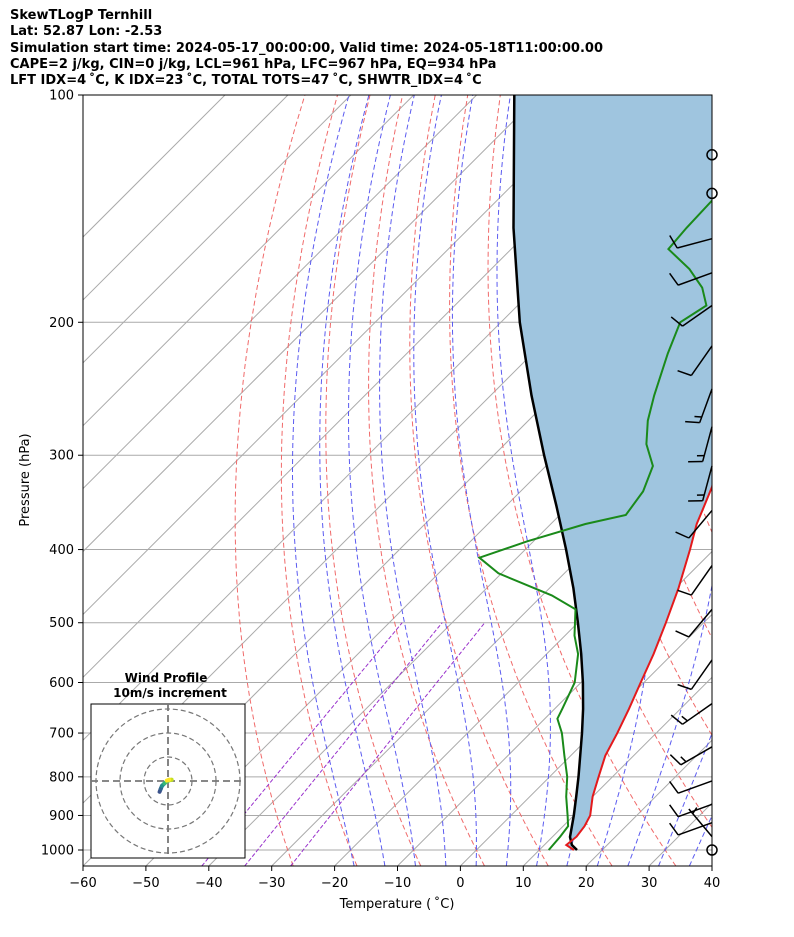 This screenshot has width=794, height=937. What do you see at coordinates (271, 883) in the screenshot?
I see `x-tick-label: −30` at bounding box center [271, 883].